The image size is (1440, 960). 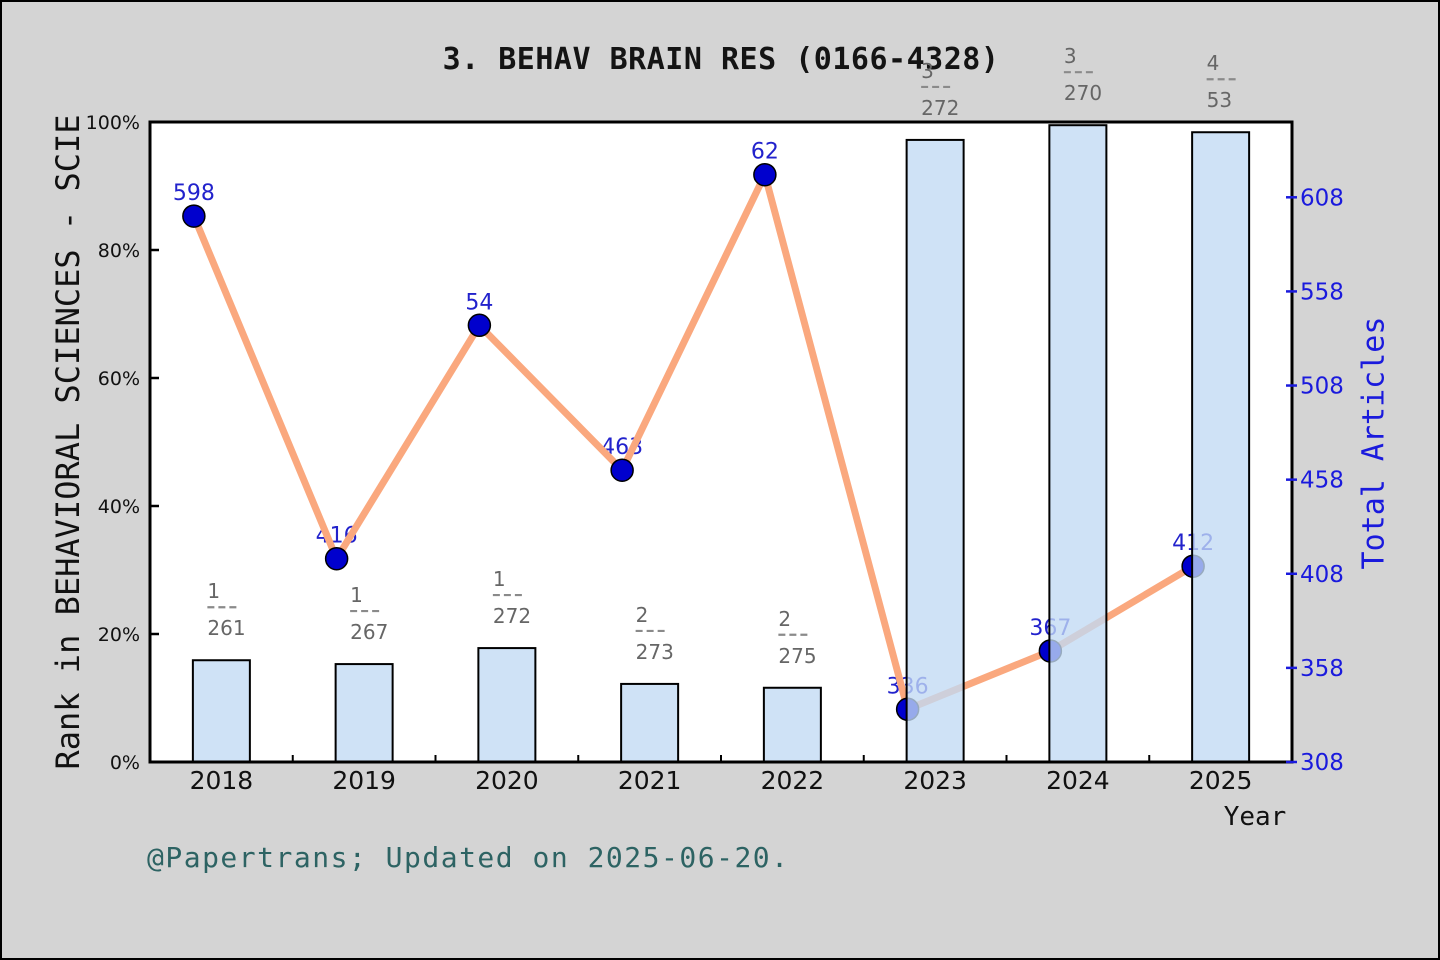 I want to click on svg-text: 458, so click(x=1322, y=481).